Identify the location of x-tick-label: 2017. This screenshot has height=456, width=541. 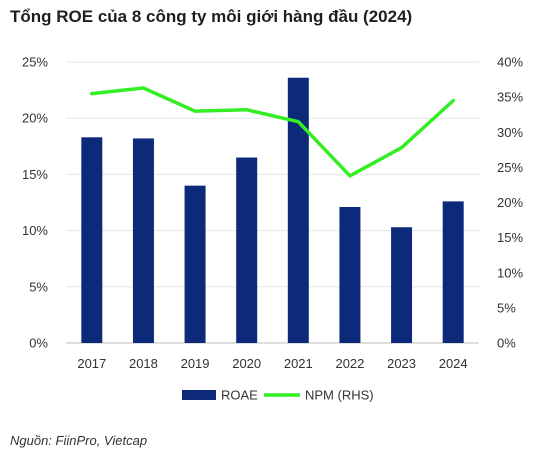
(91, 363).